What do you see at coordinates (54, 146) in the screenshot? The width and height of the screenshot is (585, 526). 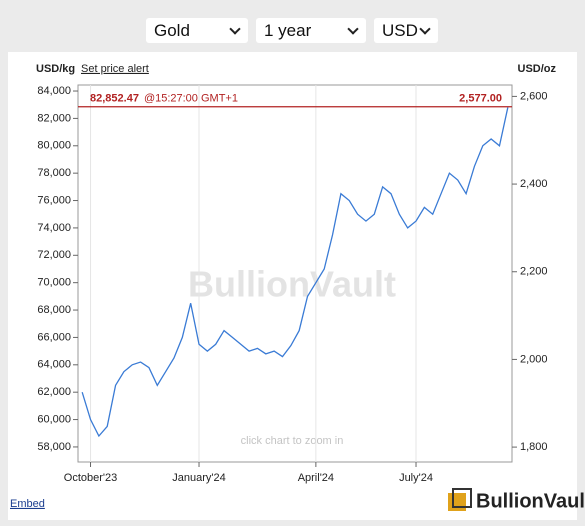 I see `y-tick-label: 80,000` at bounding box center [54, 146].